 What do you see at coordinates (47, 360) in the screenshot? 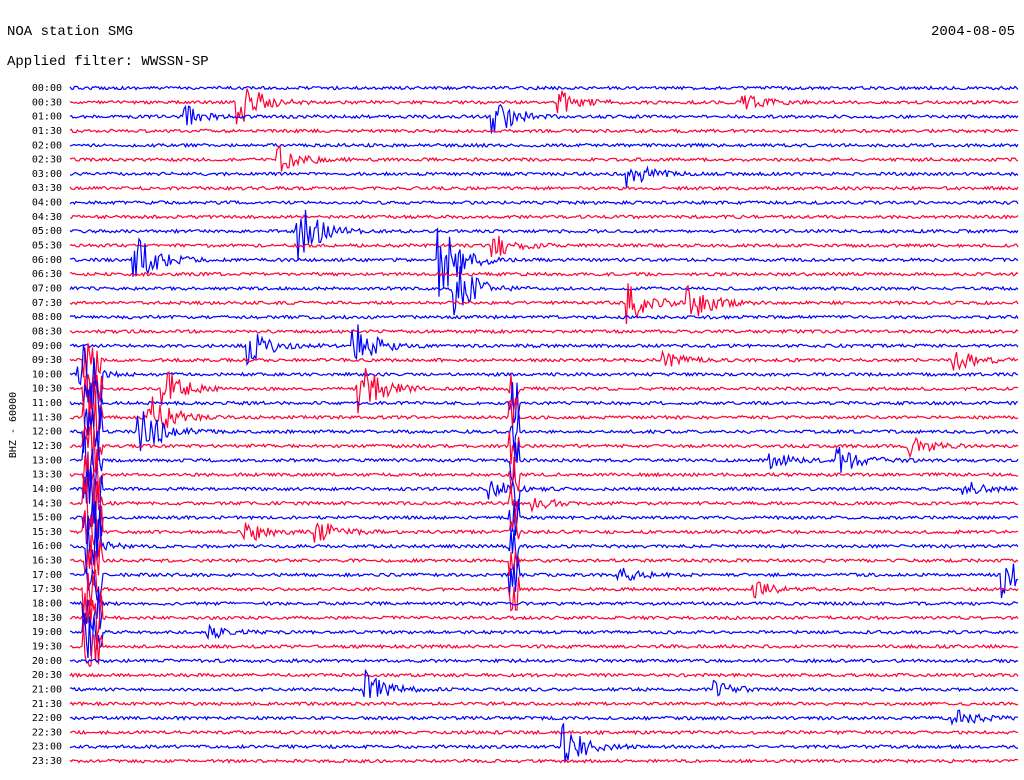
I see `row-time-label: 09:30` at bounding box center [47, 360].